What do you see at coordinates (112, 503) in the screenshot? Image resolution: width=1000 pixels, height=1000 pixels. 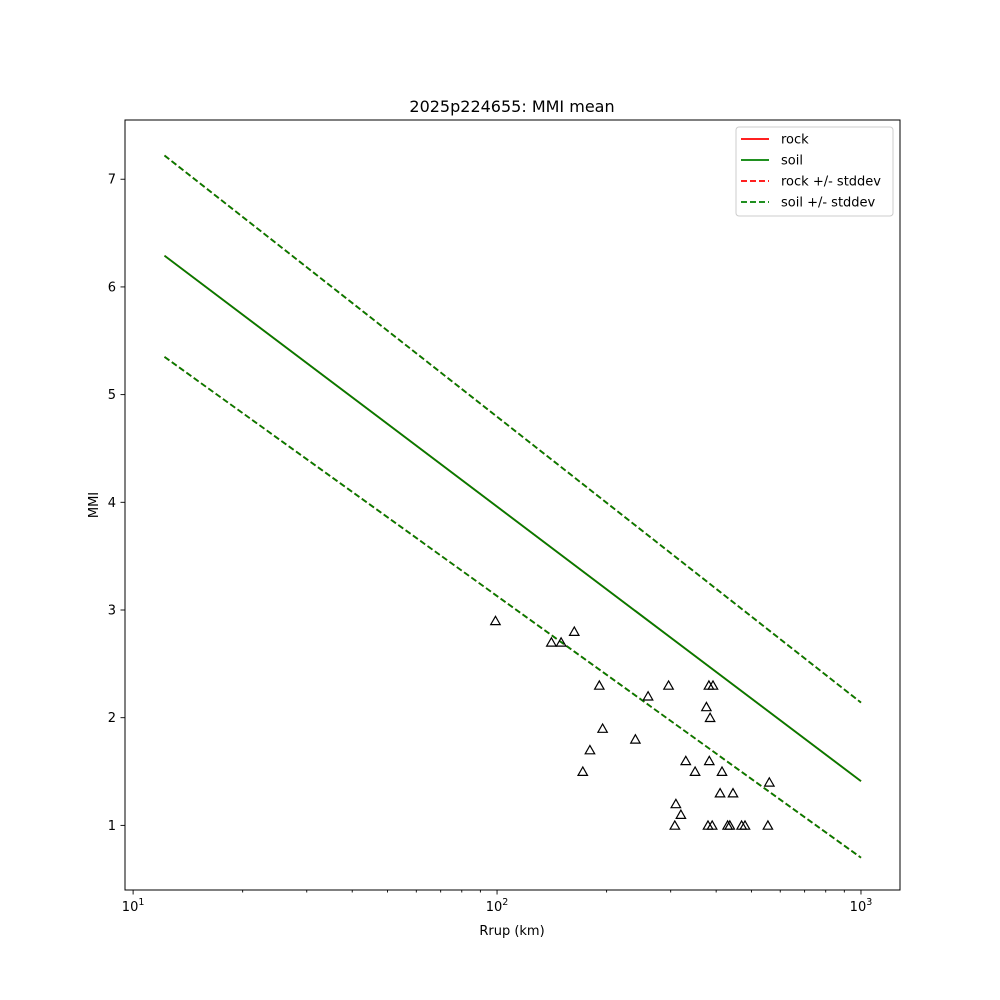 I see `y-tick-label: 4` at bounding box center [112, 503].